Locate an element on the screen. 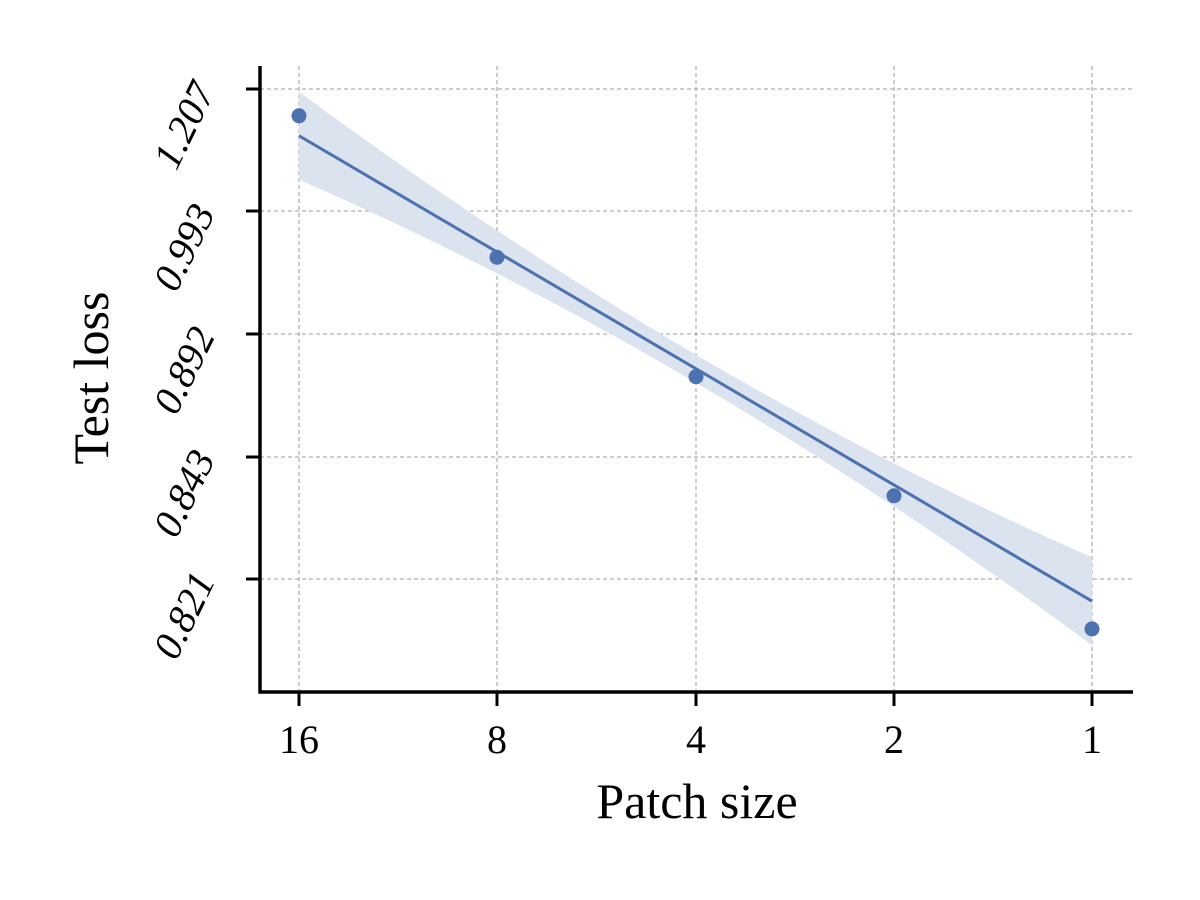  y-tick-label: 0.821 is located at coordinates (184, 615).